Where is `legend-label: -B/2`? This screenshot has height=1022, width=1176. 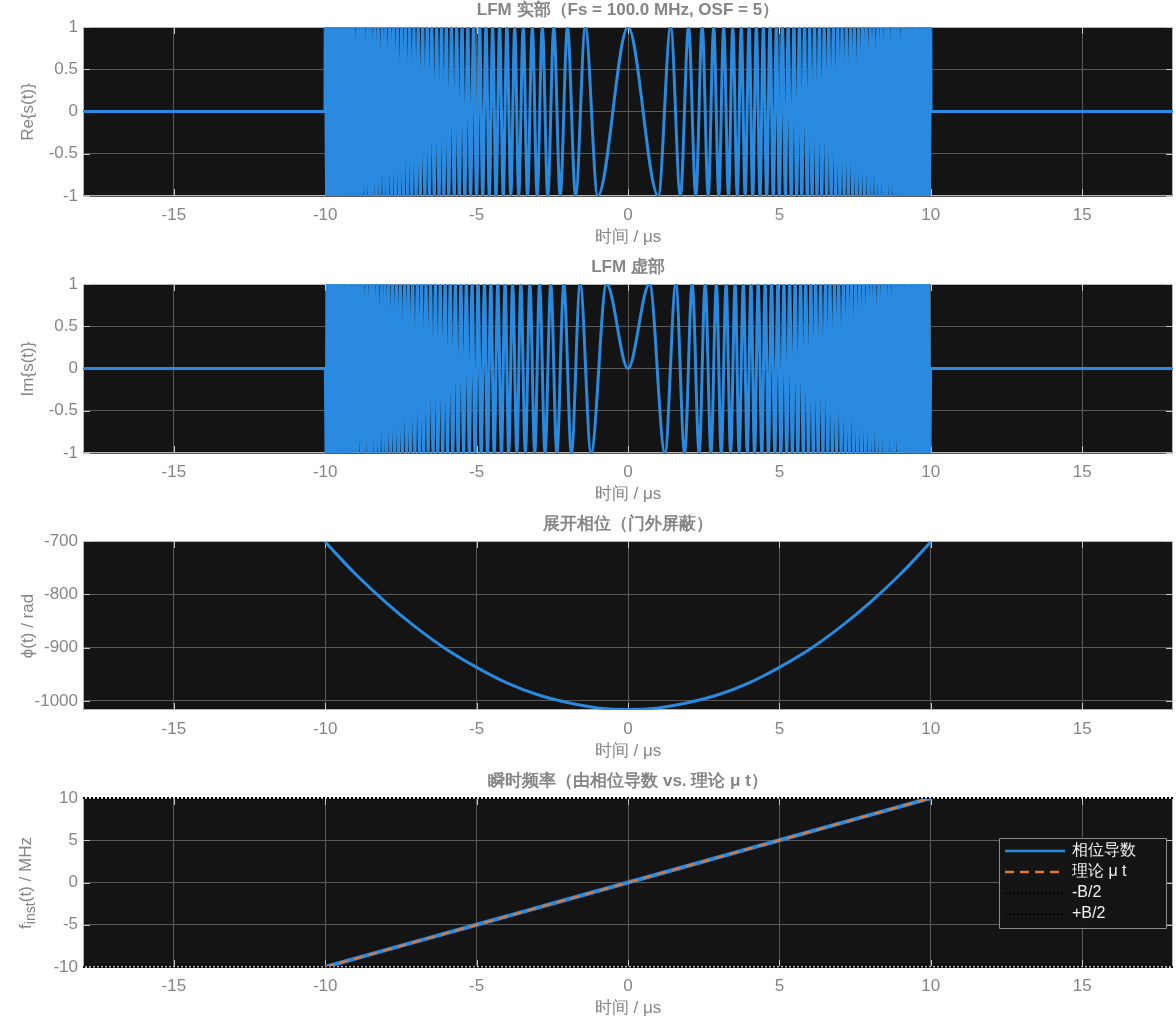 legend-label: -B/2 is located at coordinates (1087, 892).